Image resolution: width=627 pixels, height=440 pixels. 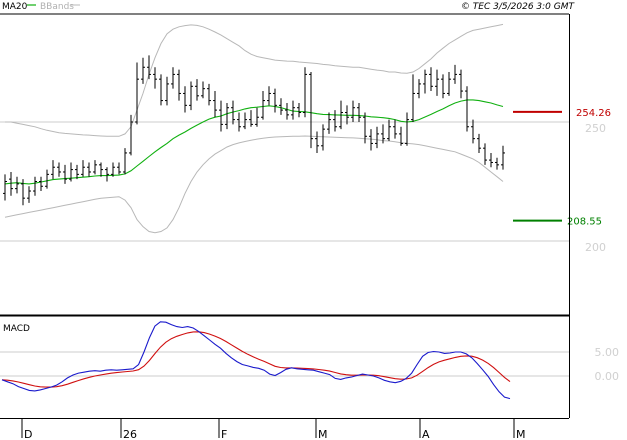 I want to click on macd-panel, so click(x=256, y=360).